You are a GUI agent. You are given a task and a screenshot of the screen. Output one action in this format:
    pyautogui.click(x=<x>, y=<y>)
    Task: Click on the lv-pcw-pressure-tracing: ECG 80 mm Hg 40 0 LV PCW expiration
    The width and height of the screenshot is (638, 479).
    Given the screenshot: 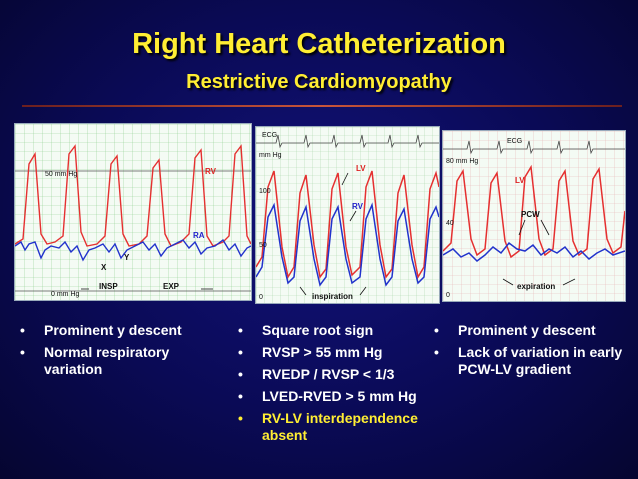 What is the action you would take?
    pyautogui.click(x=534, y=216)
    